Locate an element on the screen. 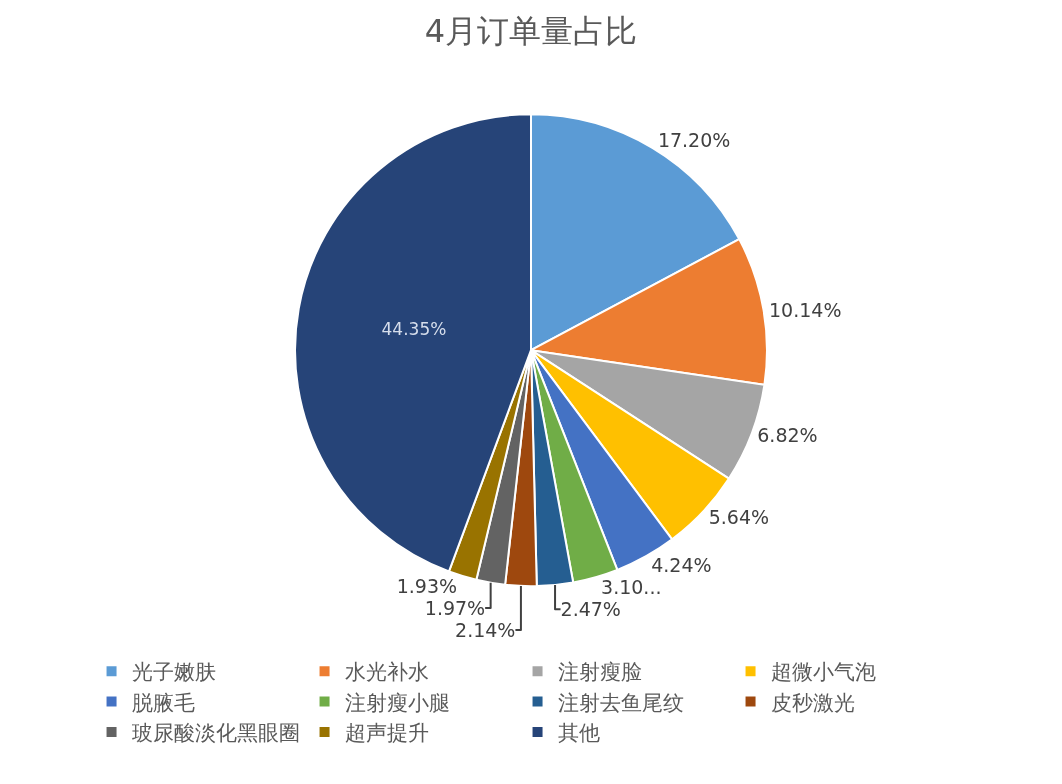 This screenshot has height=784, width=1062. data-label: 6.82% is located at coordinates (787, 434).